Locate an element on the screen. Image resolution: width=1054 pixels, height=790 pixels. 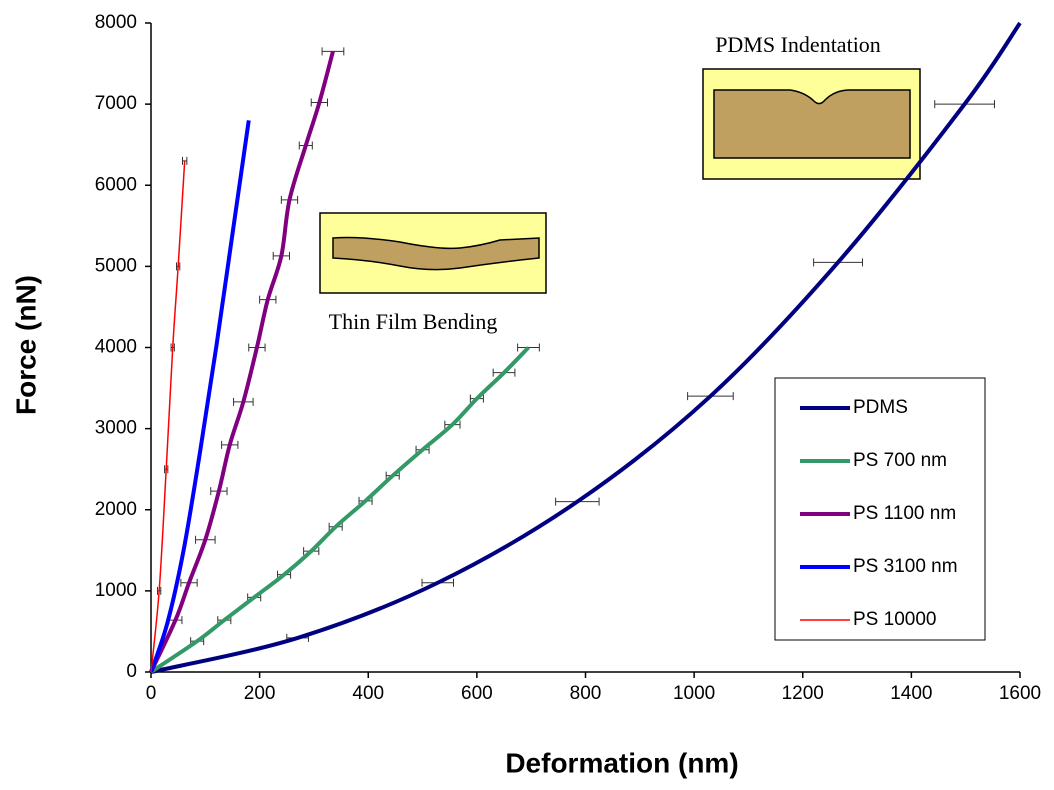
y-tick-label: 0 is located at coordinates (131, 671).